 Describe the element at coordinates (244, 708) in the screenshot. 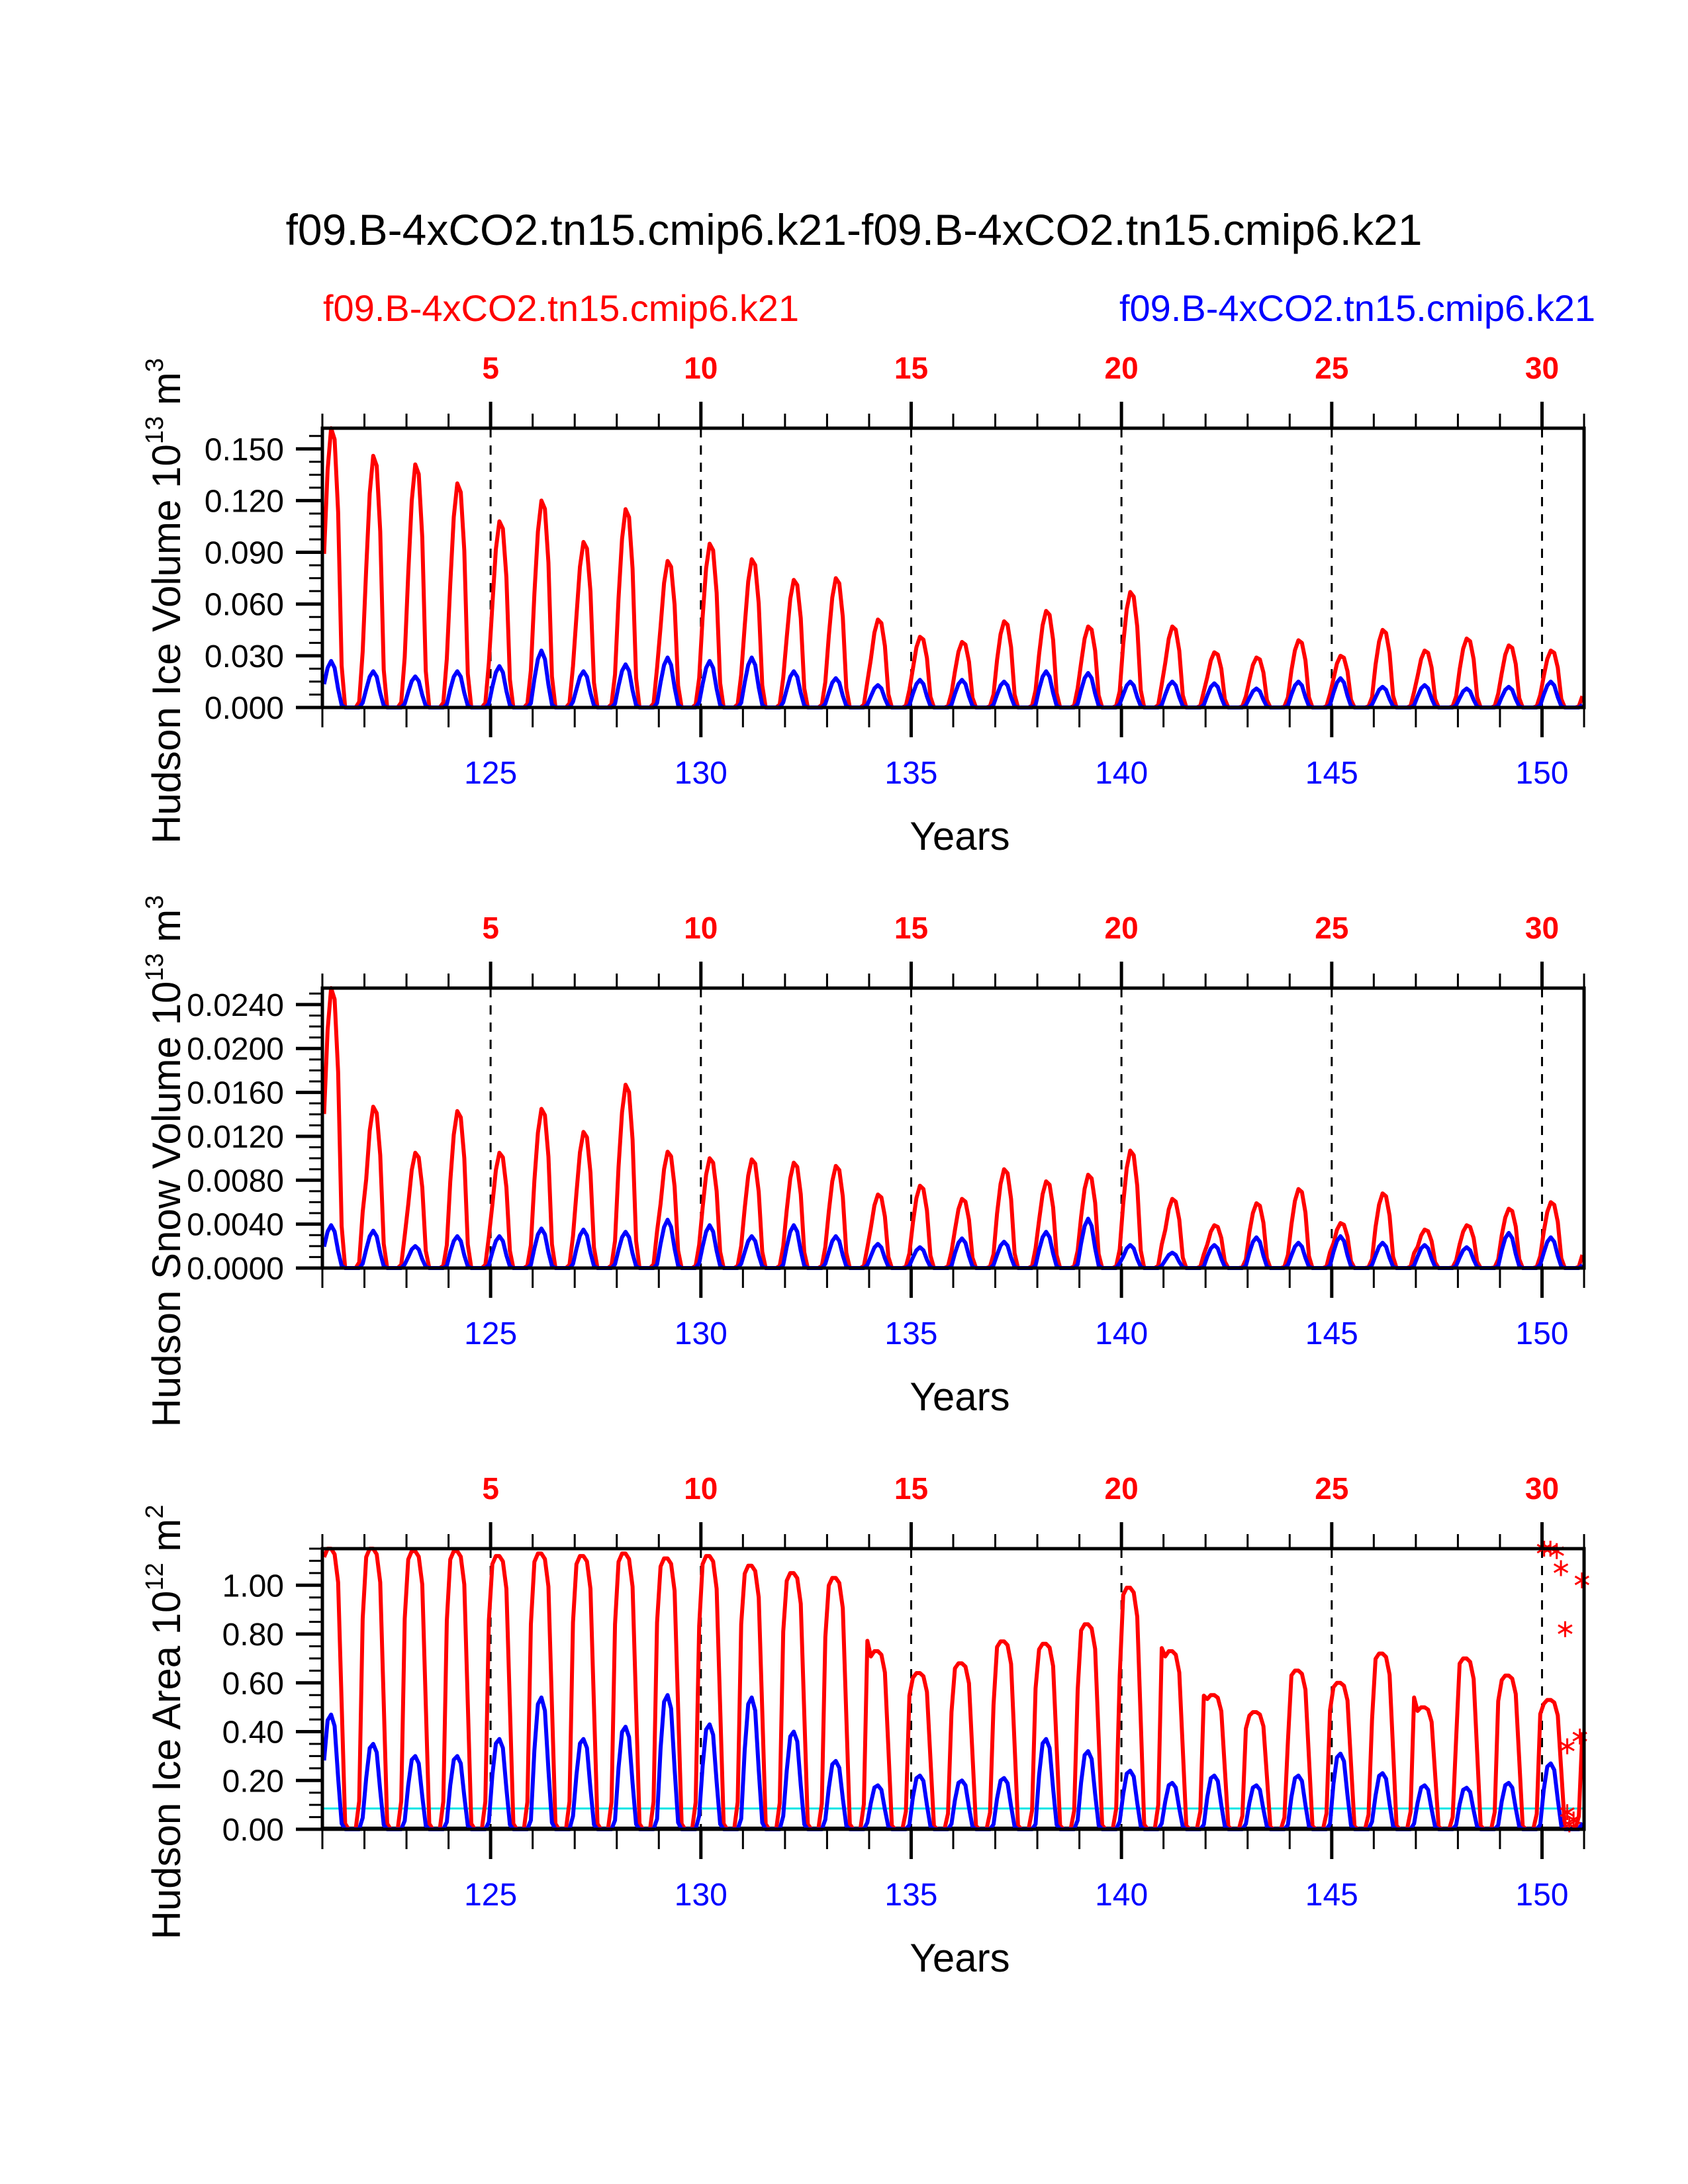

I see `y-tick-label: 0.000` at that location.